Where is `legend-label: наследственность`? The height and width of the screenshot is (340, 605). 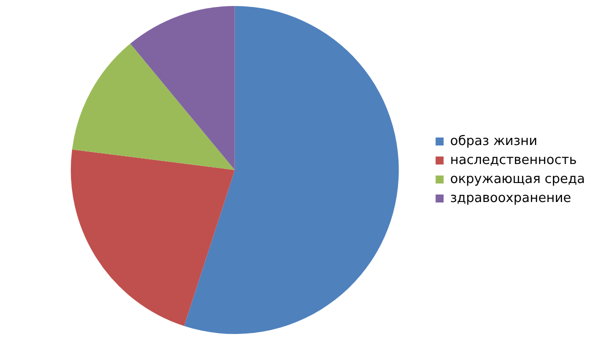
legend-label: наследственность is located at coordinates (513, 160).